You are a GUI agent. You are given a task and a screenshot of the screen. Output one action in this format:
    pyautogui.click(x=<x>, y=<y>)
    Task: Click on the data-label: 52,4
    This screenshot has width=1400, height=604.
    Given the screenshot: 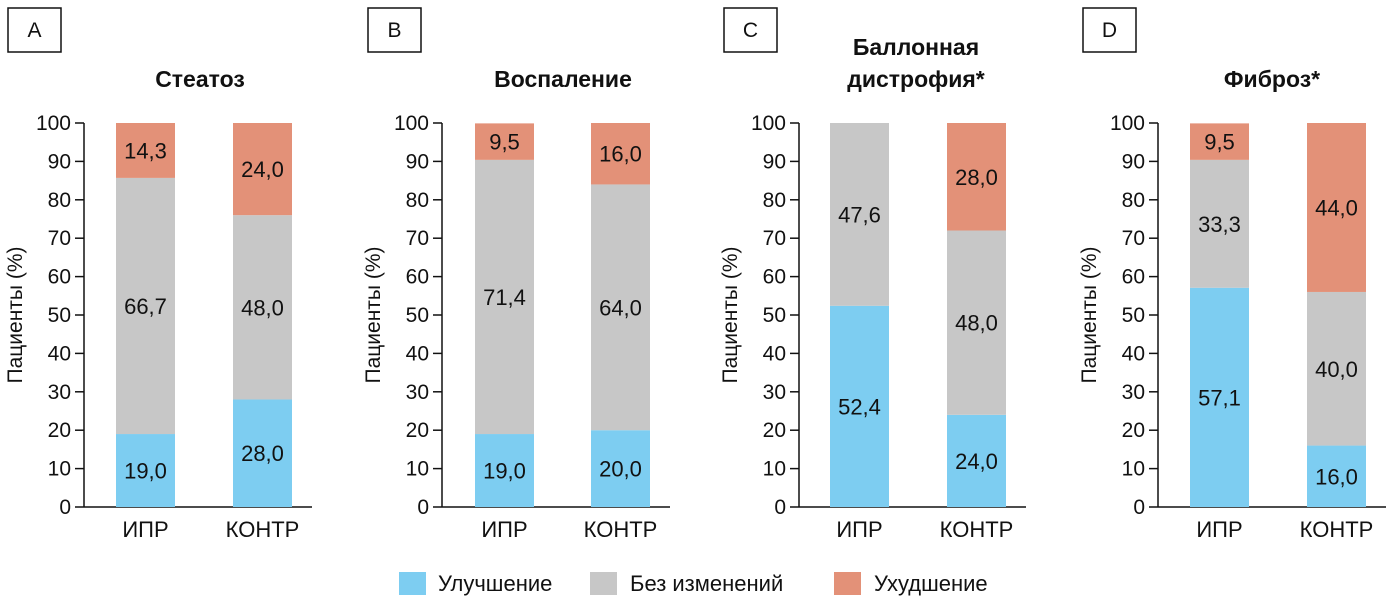 What is the action you would take?
    pyautogui.click(x=859, y=406)
    